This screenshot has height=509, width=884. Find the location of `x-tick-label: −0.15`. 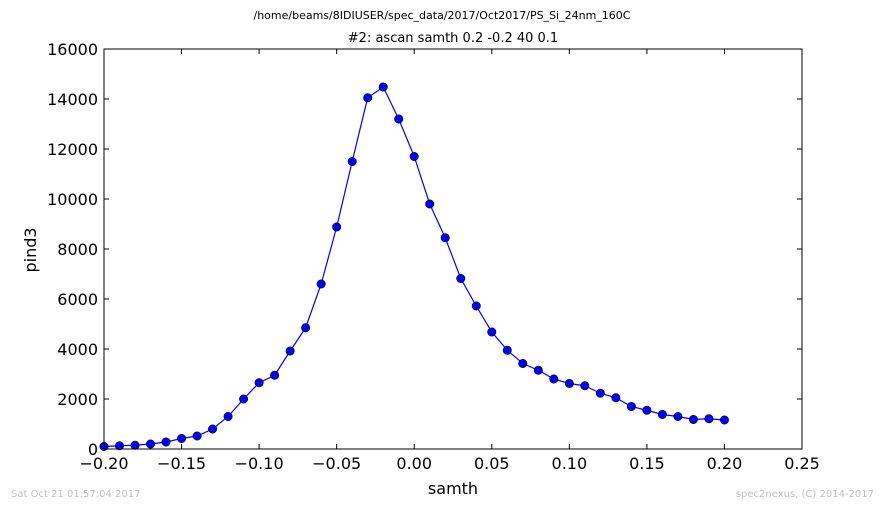

x-tick-label: −0.15 is located at coordinates (181, 463).